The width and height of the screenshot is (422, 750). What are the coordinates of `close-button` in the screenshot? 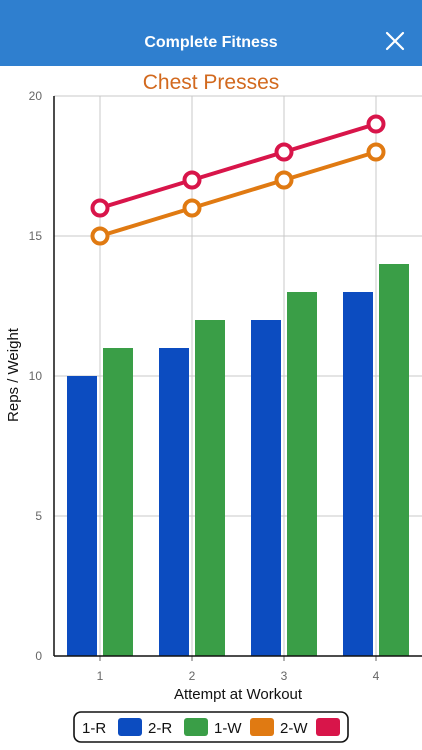 It's located at (395, 41).